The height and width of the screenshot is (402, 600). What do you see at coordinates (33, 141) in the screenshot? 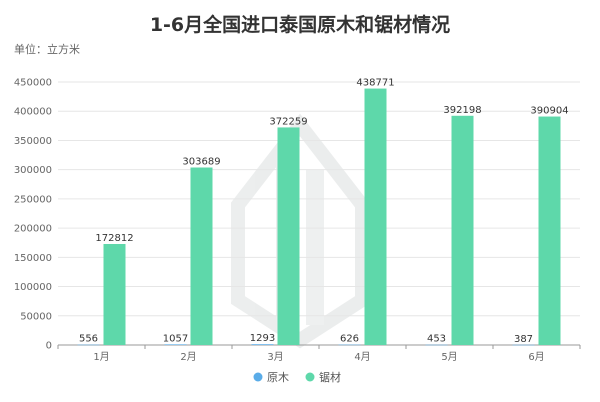
I see `y-tick-label: 350000` at bounding box center [33, 141].